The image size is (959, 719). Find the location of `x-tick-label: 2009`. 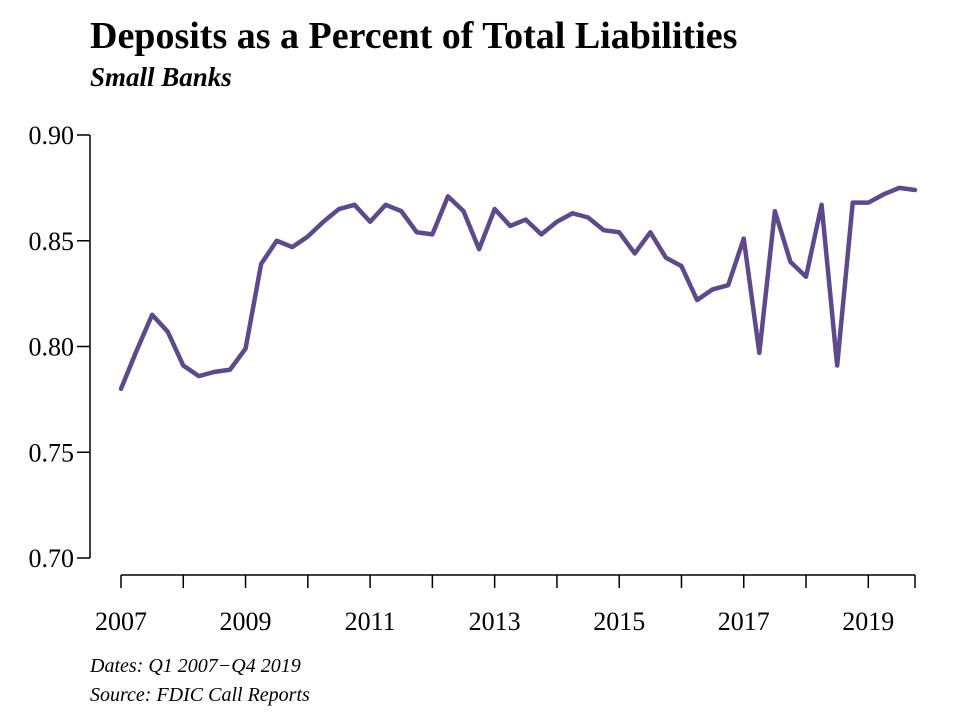

x-tick-label: 2009 is located at coordinates (246, 621).